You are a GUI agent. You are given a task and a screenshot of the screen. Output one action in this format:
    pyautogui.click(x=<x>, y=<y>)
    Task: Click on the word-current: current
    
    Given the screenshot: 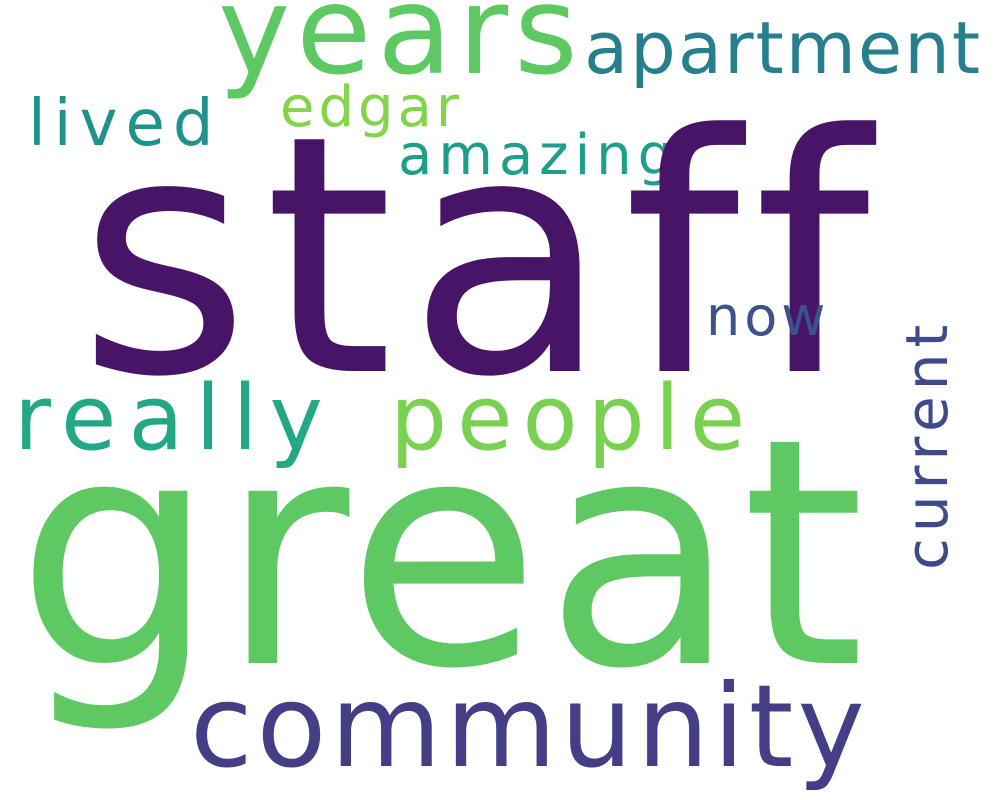 What is the action you would take?
    pyautogui.click(x=927, y=444)
    